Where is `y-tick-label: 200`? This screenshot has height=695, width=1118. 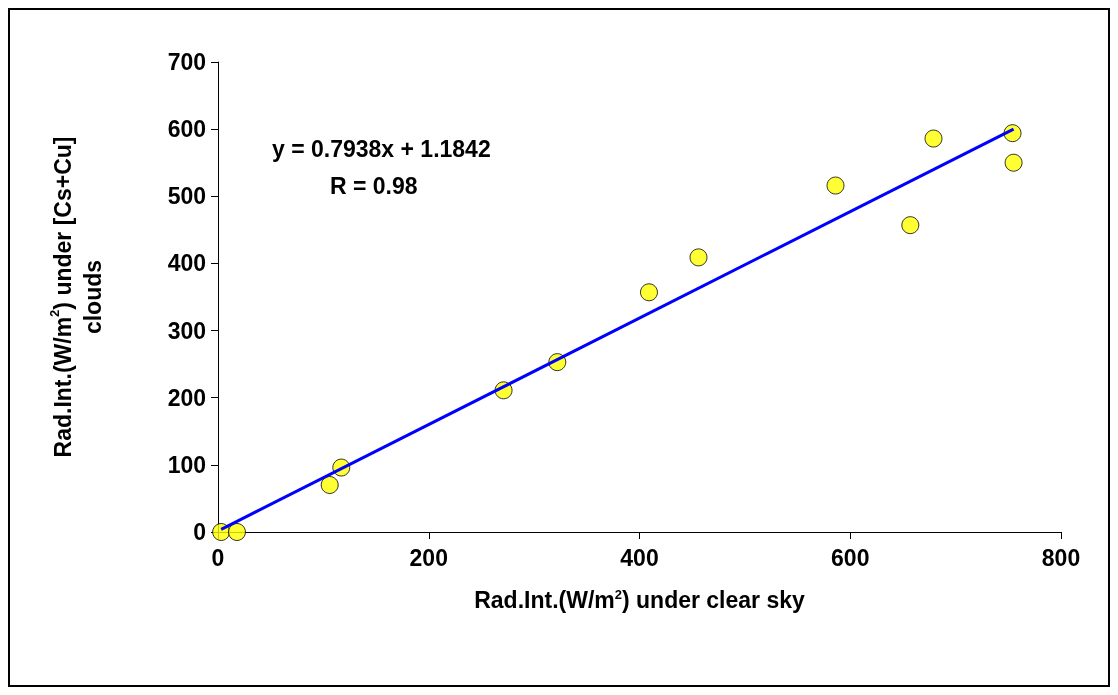 y-tick-label: 200 is located at coordinates (186, 397).